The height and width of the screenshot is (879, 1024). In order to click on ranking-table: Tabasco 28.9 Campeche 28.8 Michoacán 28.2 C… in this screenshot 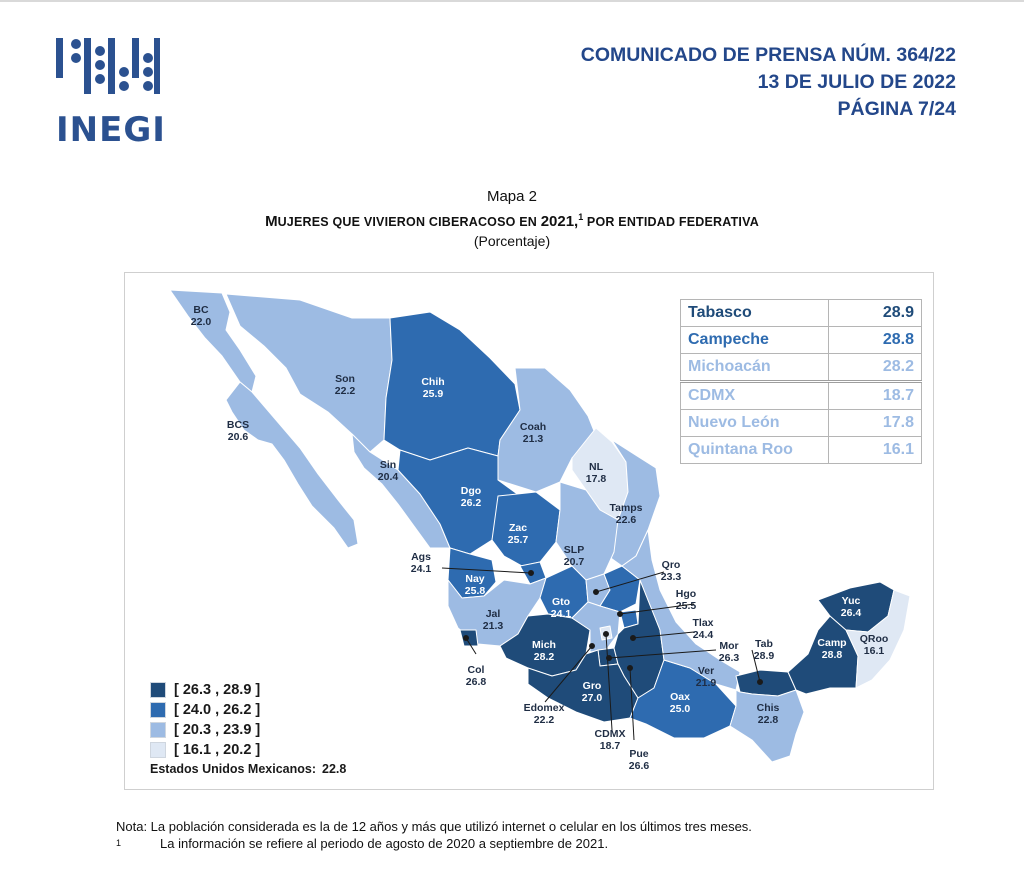, I will do `click(801, 381)`.